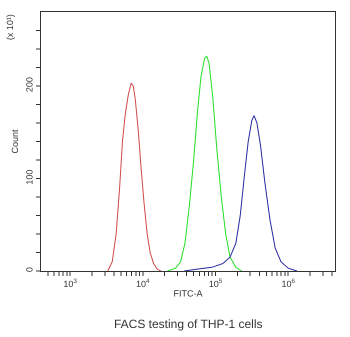  Describe the element at coordinates (188, 293) in the screenshot. I see `x-axis-title: FITC-A` at that location.